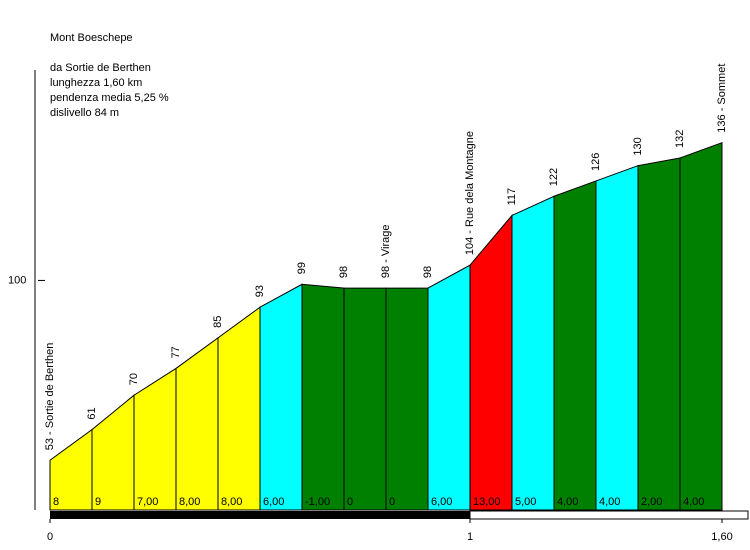 This screenshot has height=550, width=750. Describe the element at coordinates (260, 291) in the screenshot. I see `altitude-label: 93` at that location.